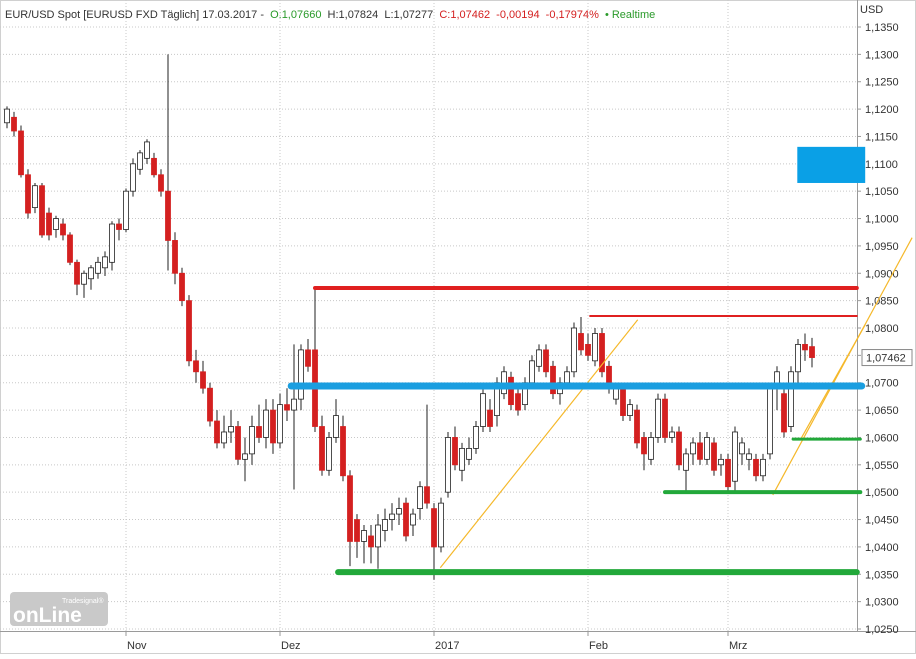 The width and height of the screenshot is (916, 659). Describe the element at coordinates (882, 247) in the screenshot. I see `y-tick-label: 1,0950` at that location.